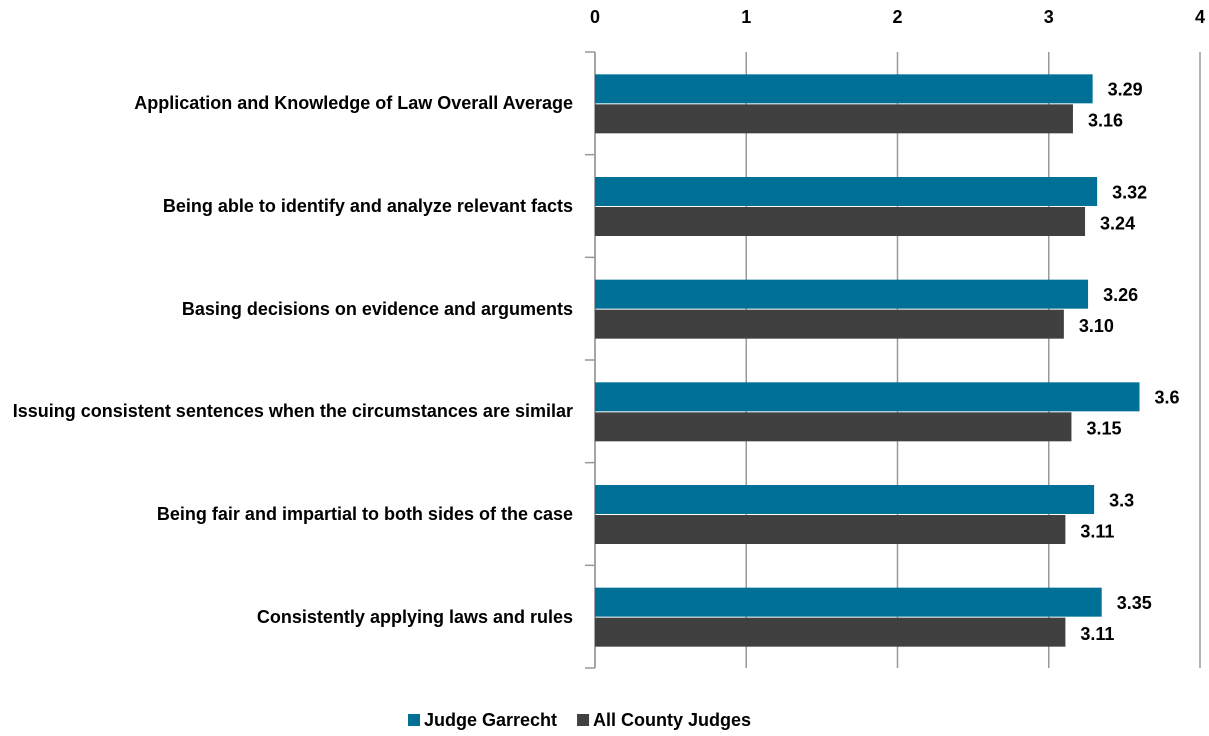 This screenshot has width=1209, height=736. Describe the element at coordinates (1134, 603) in the screenshot. I see `data-label: 3.35` at that location.